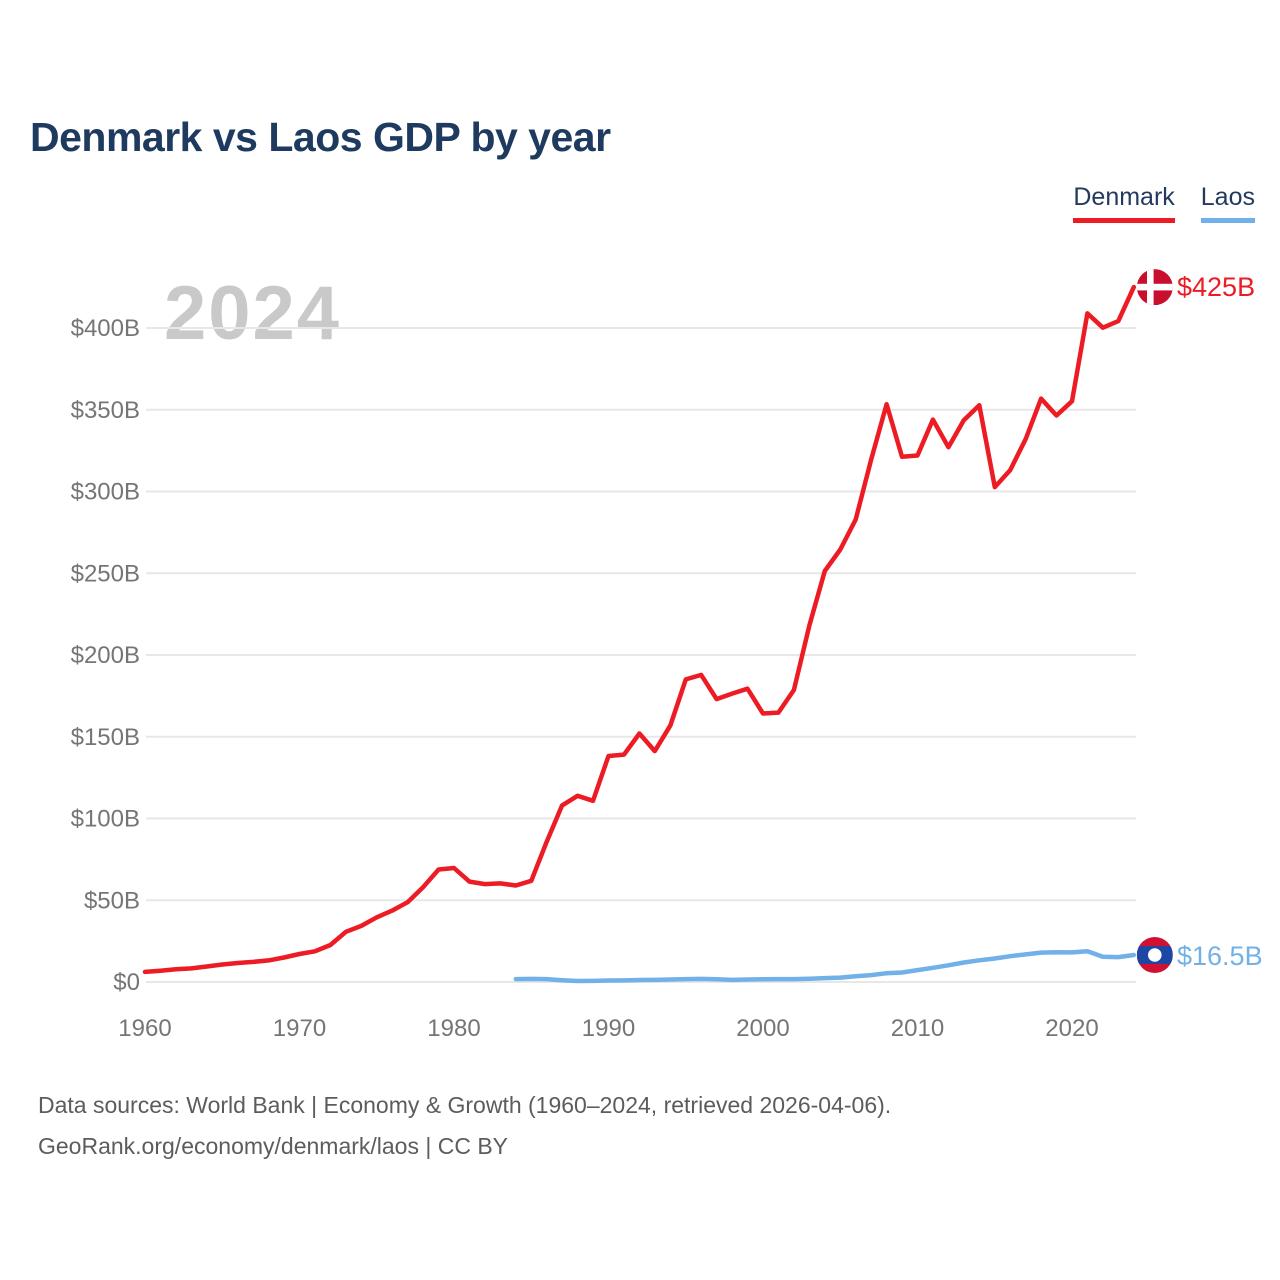 The height and width of the screenshot is (1280, 1280). Describe the element at coordinates (112, 900) in the screenshot. I see `y-tick-label: $50B` at that location.